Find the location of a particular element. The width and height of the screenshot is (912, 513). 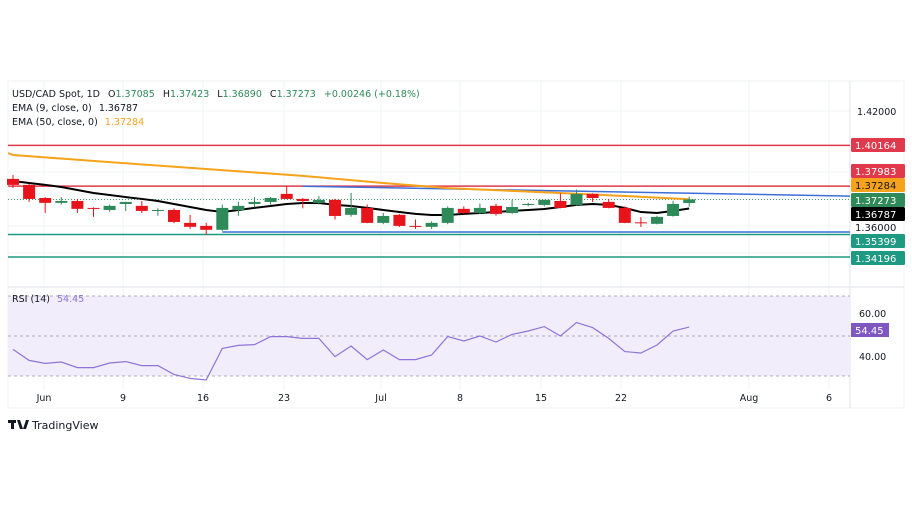

rsi-value-label-bg is located at coordinates (870, 330).